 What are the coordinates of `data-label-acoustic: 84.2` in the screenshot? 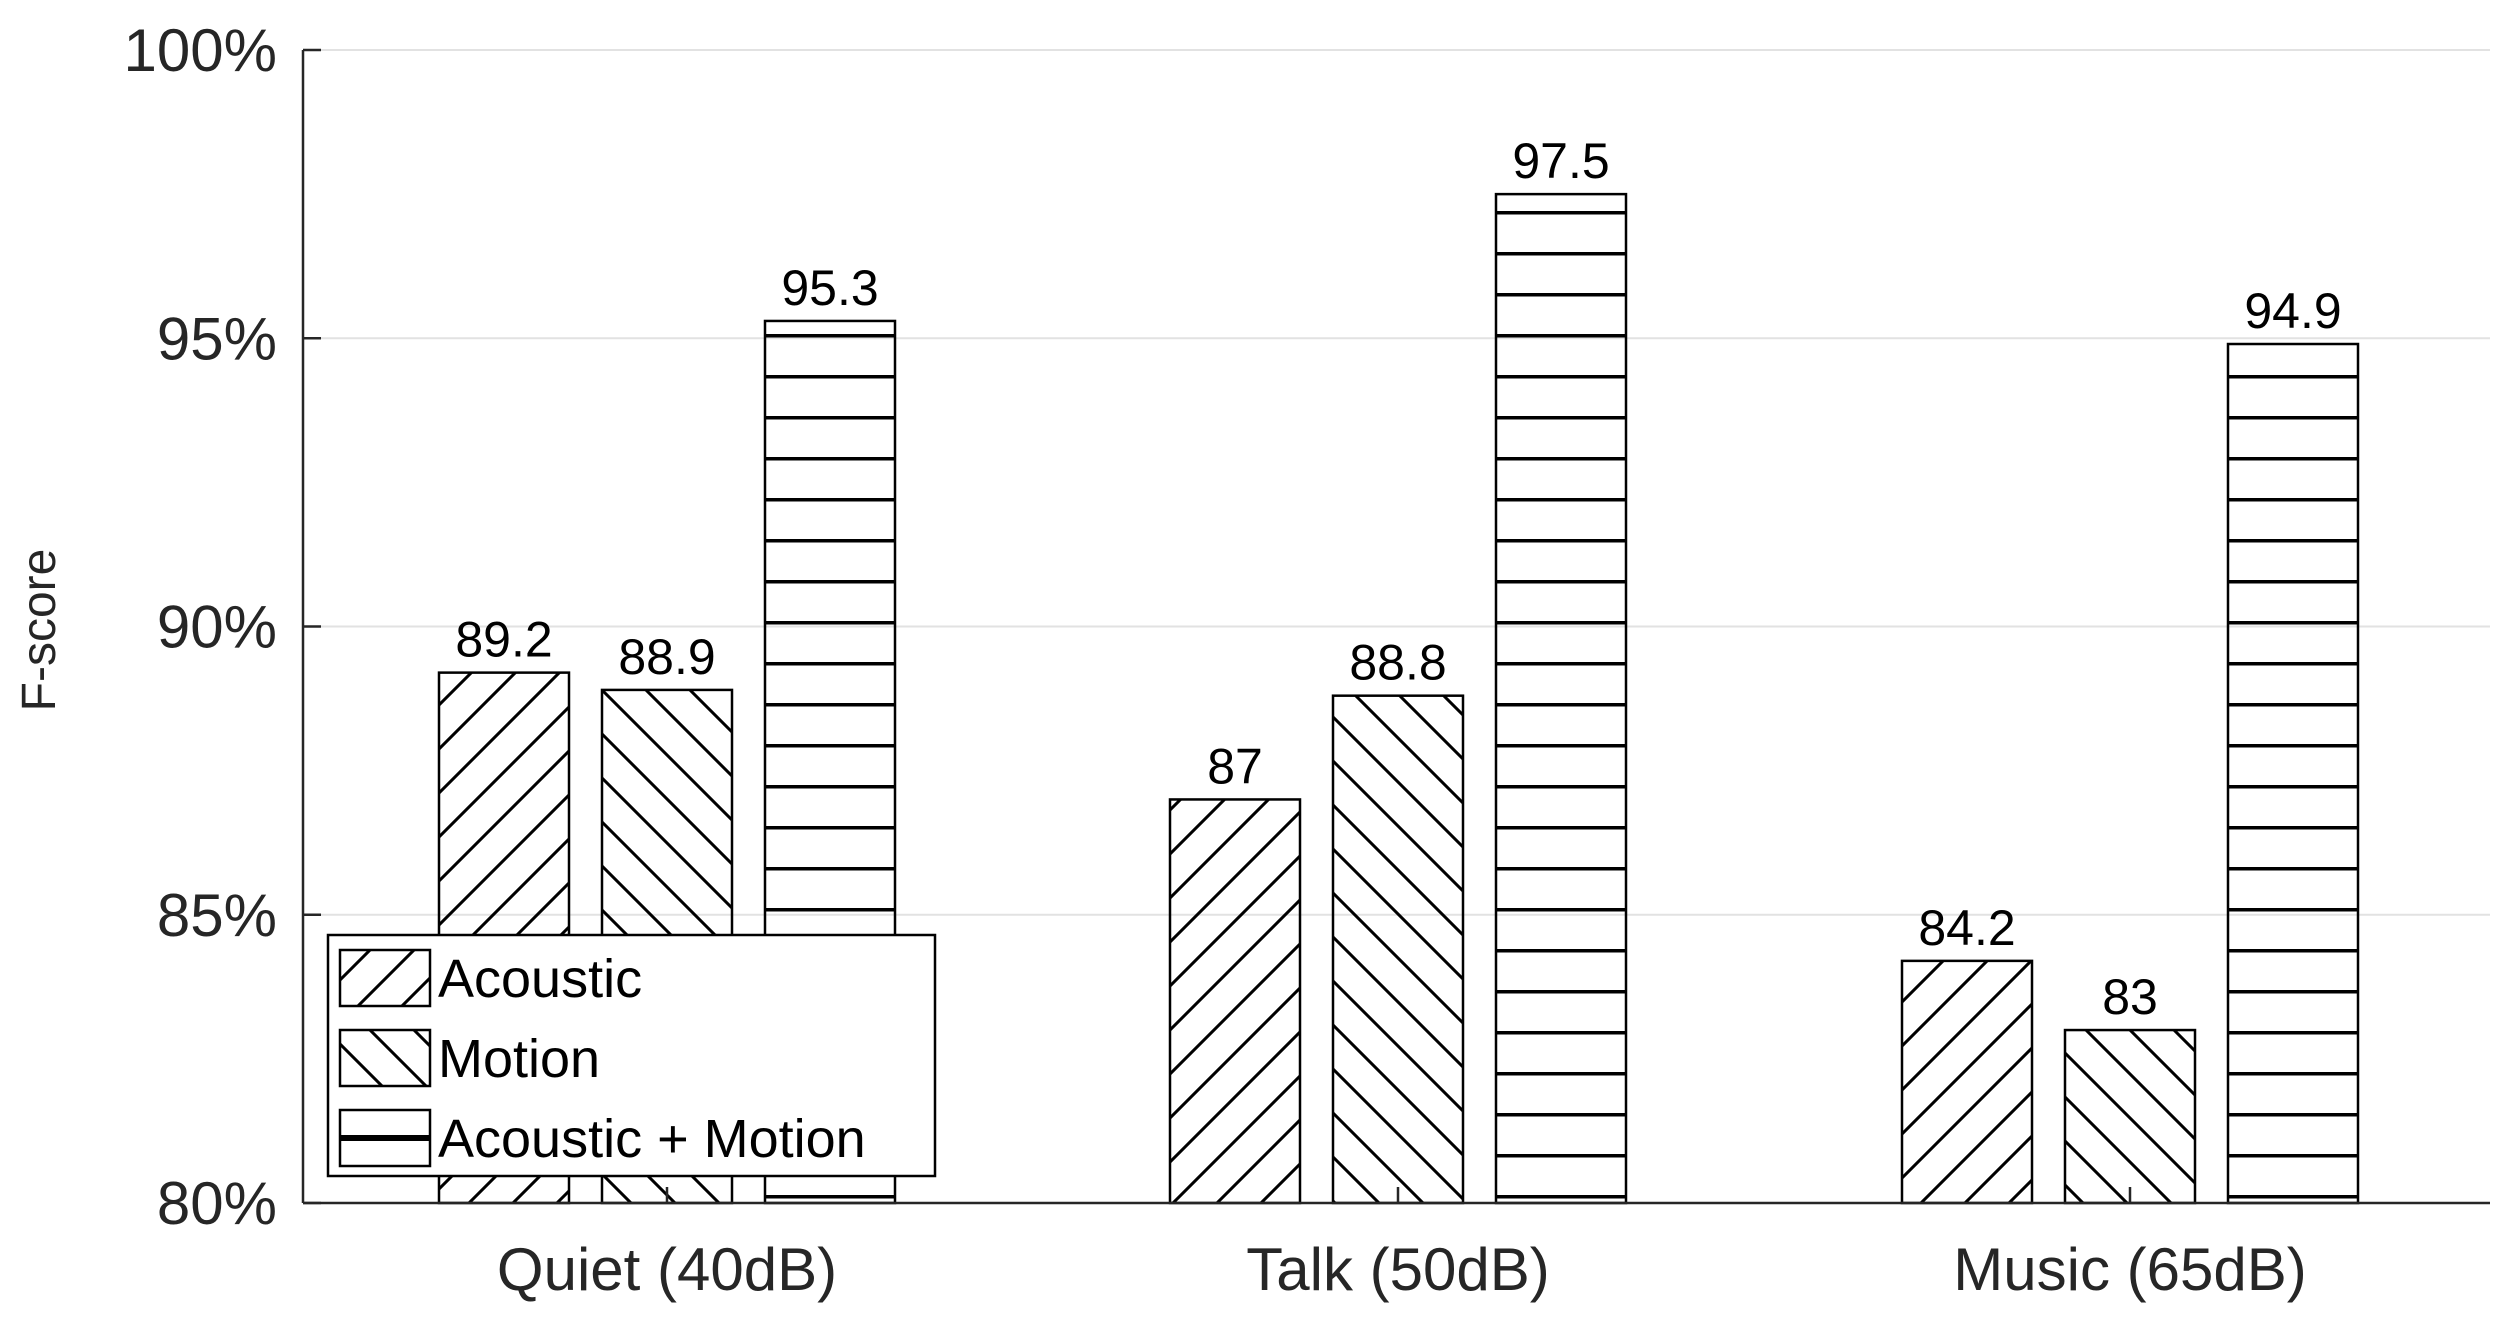 It's located at (1966, 928).